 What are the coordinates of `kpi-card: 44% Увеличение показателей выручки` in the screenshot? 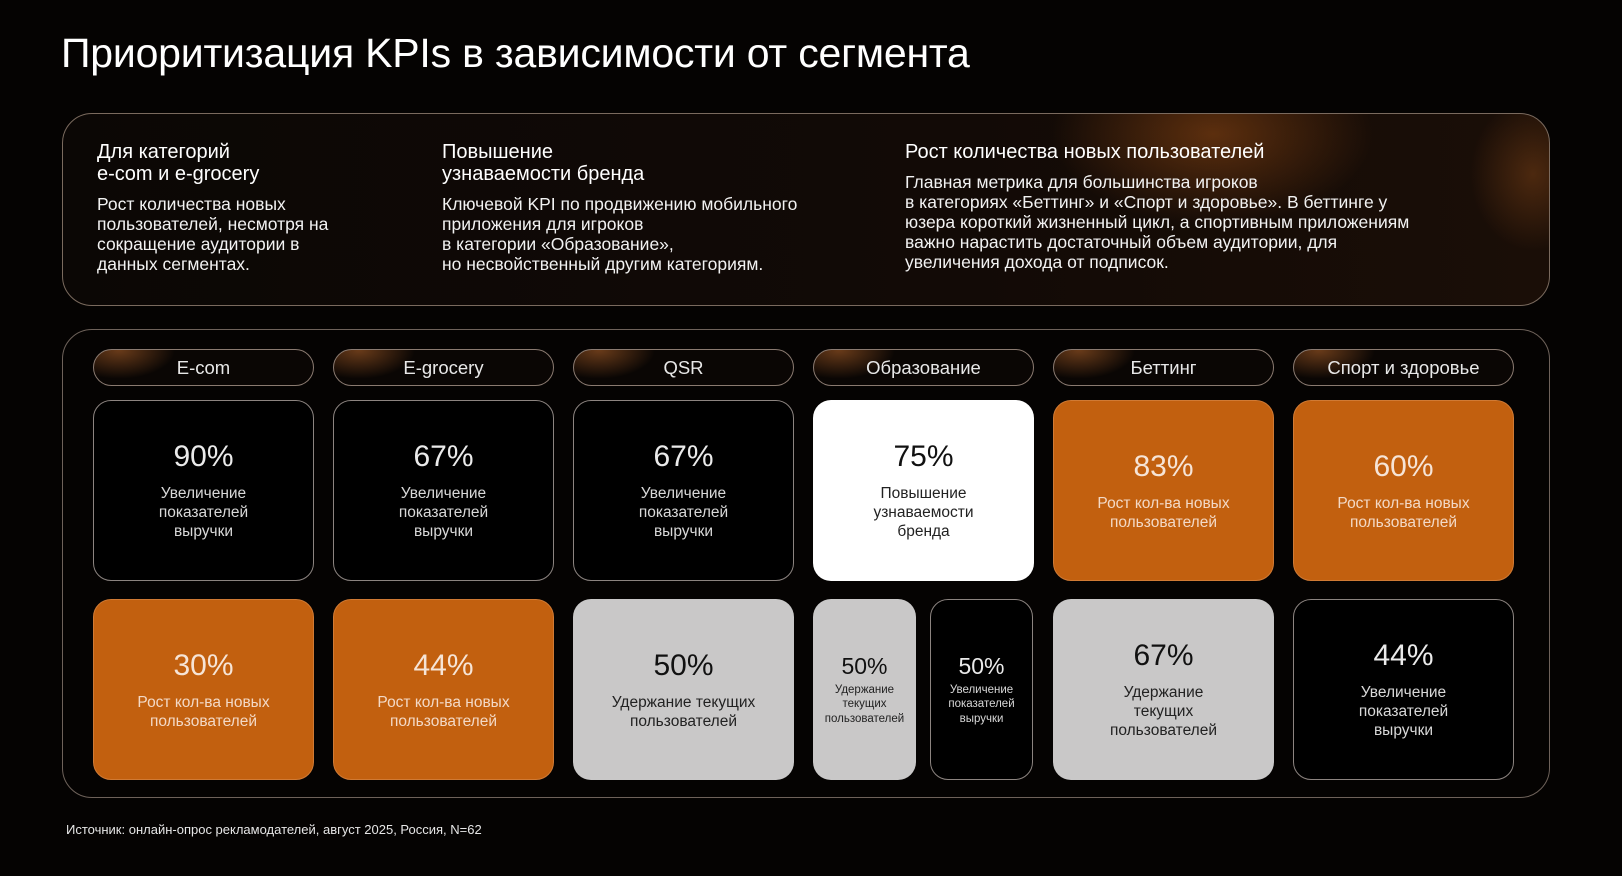 It's located at (1403, 689).